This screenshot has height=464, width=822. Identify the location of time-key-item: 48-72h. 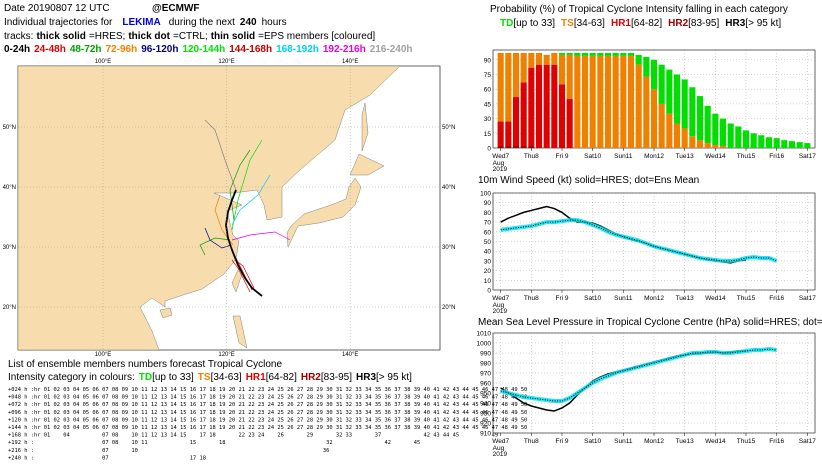
(86, 49).